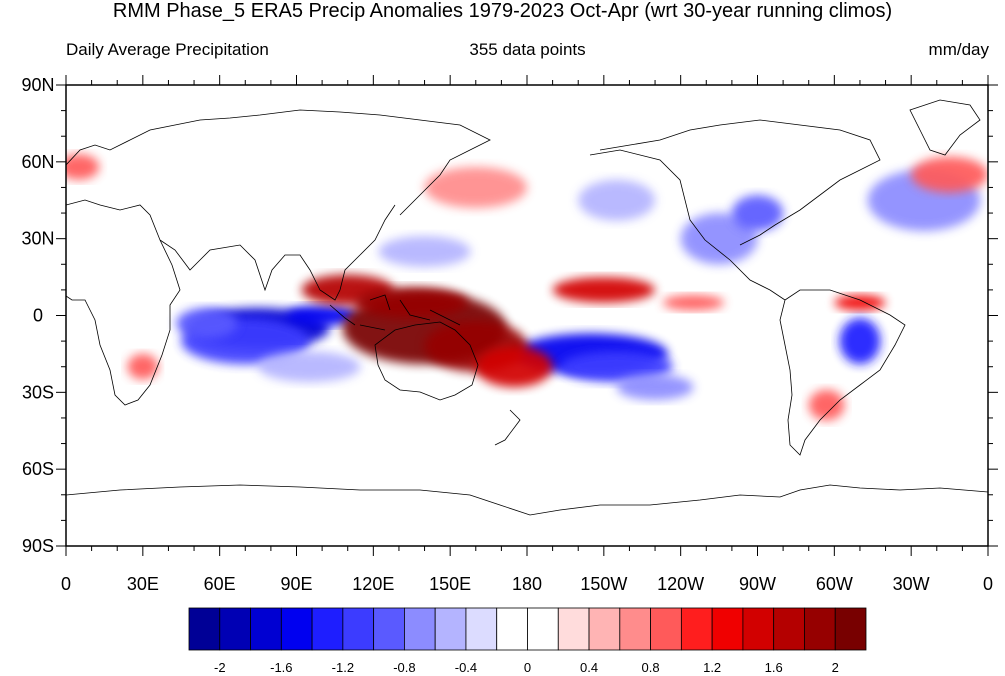  Describe the element at coordinates (651, 667) in the screenshot. I see `colorbar-label: 0.8` at that location.